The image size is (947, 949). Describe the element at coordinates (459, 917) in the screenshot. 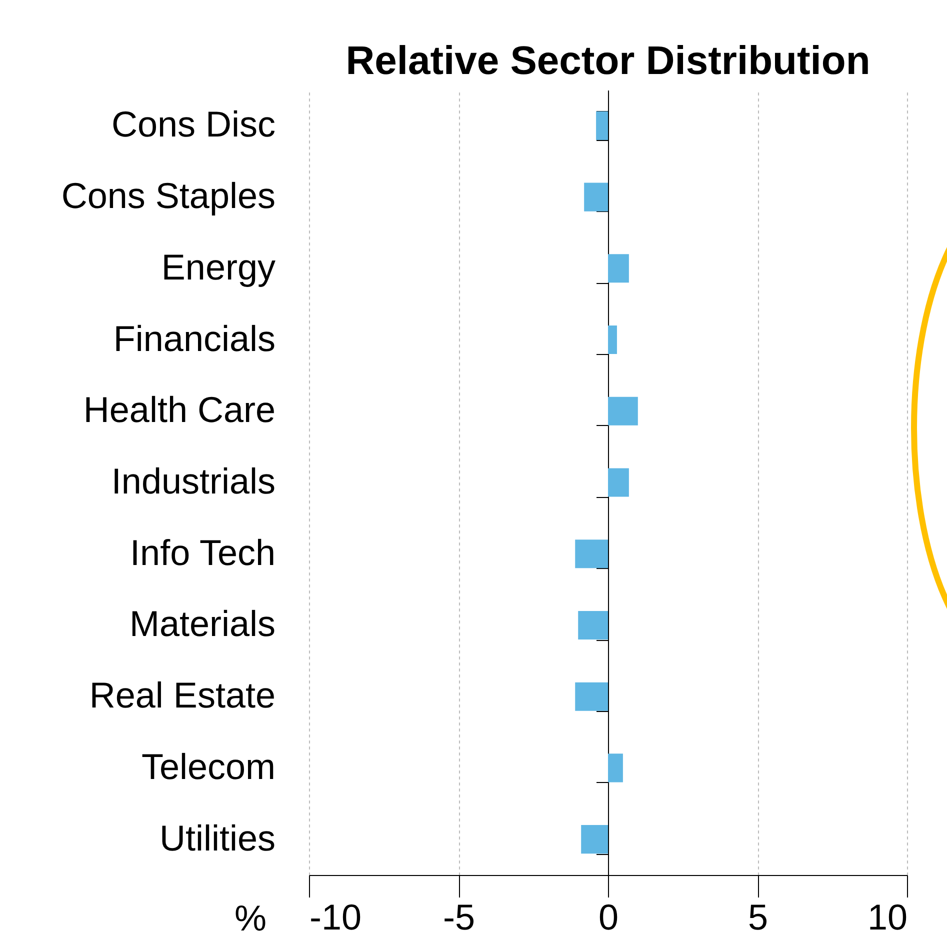

I see `x-tick-label: -5` at that location.